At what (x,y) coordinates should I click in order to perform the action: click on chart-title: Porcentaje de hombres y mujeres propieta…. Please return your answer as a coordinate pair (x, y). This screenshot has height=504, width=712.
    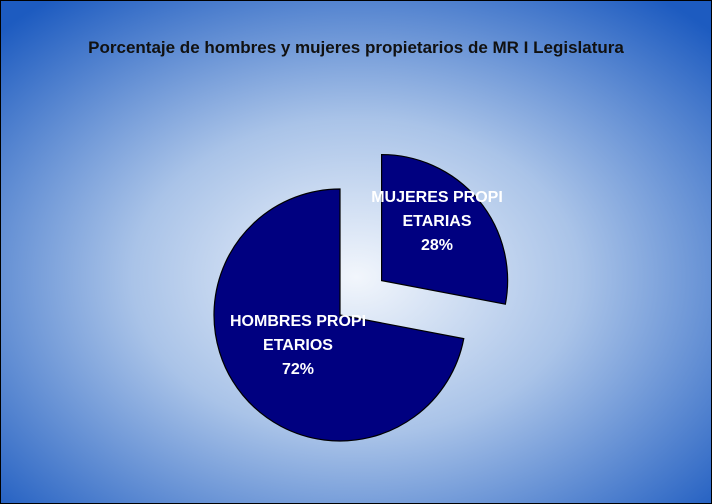
    Looking at the image, I should click on (356, 47).